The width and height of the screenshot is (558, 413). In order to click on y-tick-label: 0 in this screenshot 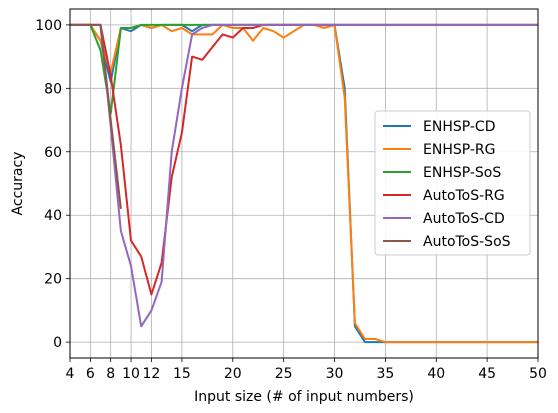, I will do `click(57, 343)`.